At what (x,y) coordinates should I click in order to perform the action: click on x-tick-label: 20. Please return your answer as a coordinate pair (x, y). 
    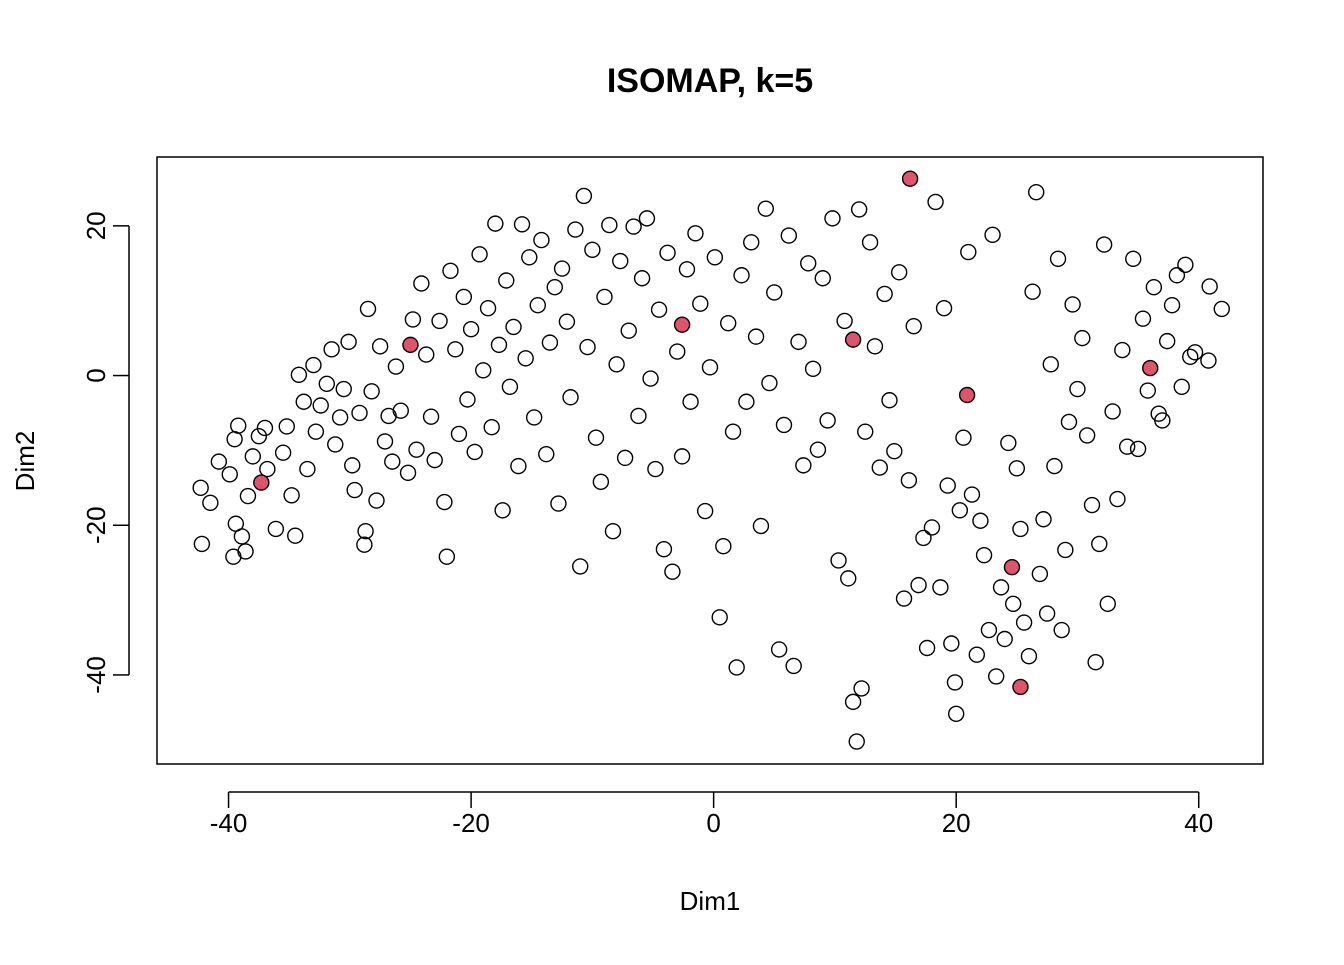
    Looking at the image, I should click on (956, 823).